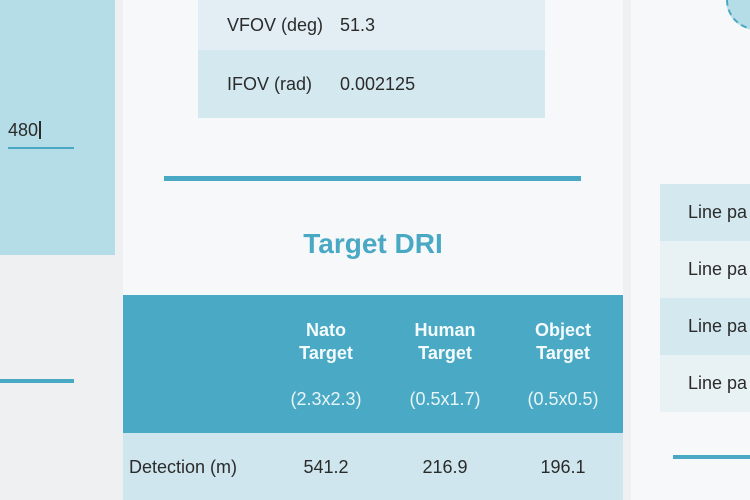  What do you see at coordinates (275, 24) in the screenshot?
I see `fov-label: VFOV (deg)` at bounding box center [275, 24].